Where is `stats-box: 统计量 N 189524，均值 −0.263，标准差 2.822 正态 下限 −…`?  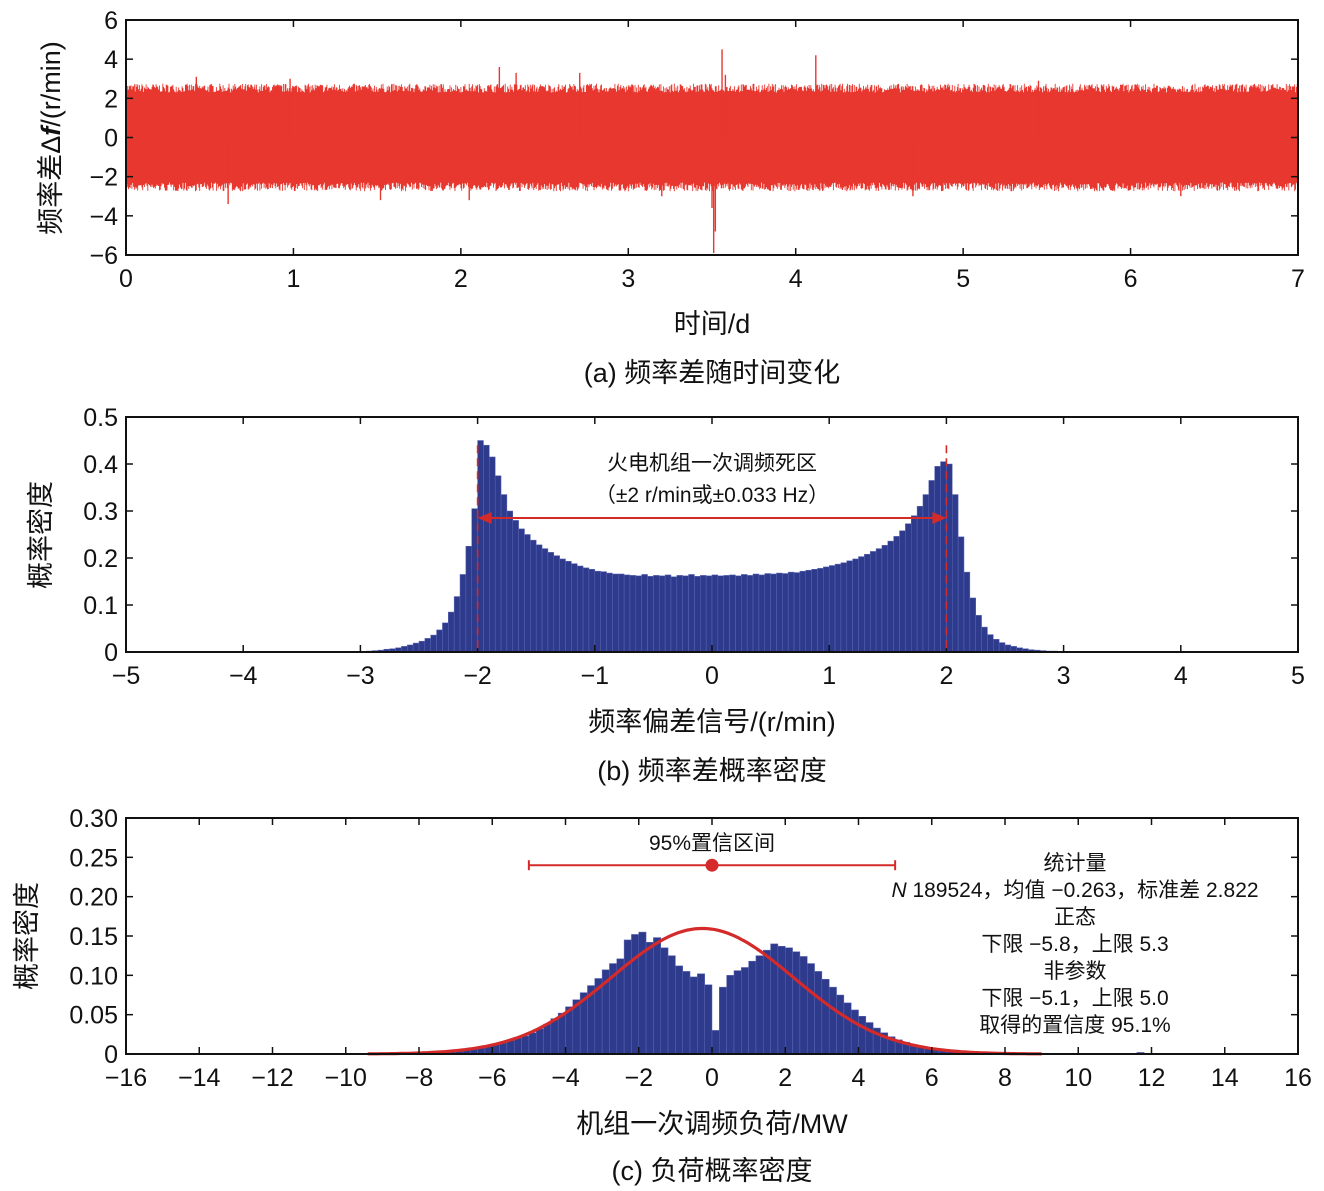 stats-box: 统计量 N 189524，均值 −0.263，标准差 2.822 正态 下限 −… is located at coordinates (1074, 944).